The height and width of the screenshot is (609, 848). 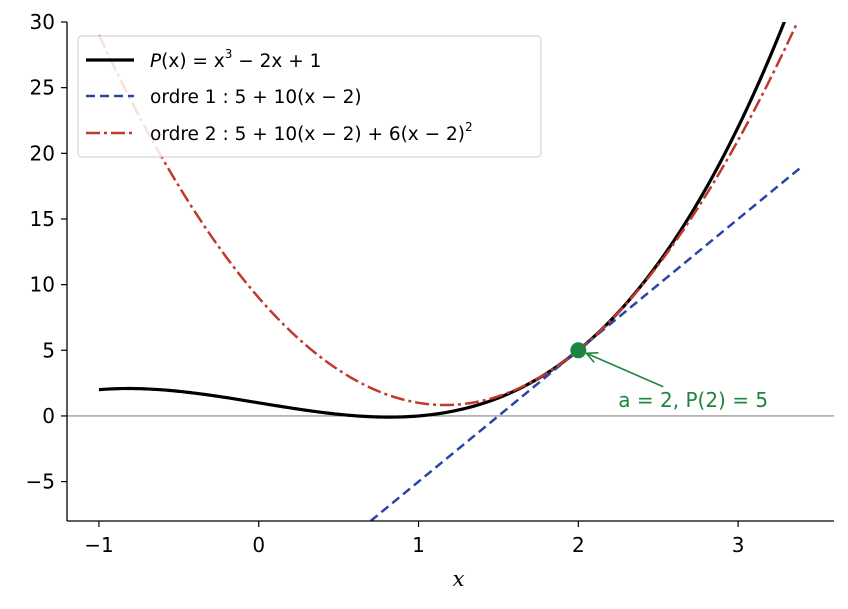 I want to click on x-tick-label: 0, so click(x=258, y=545).